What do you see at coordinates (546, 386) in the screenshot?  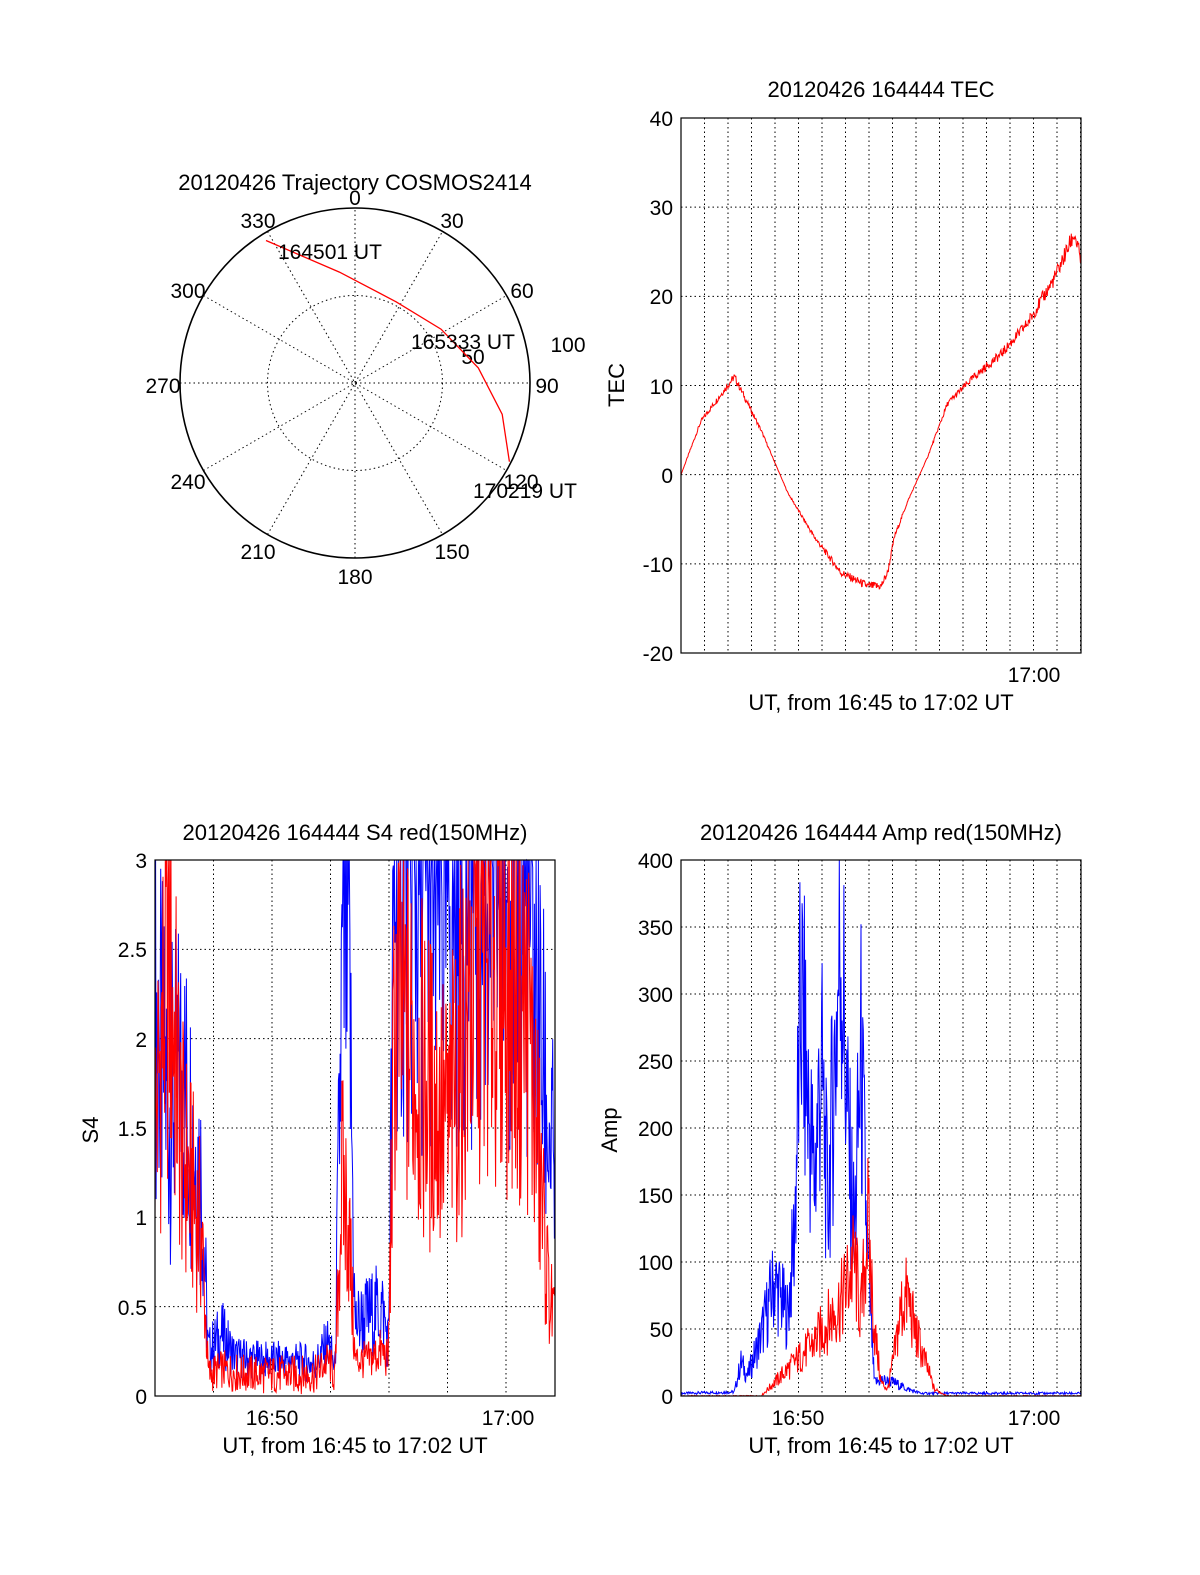 I see `angle-label: 90` at bounding box center [546, 386].